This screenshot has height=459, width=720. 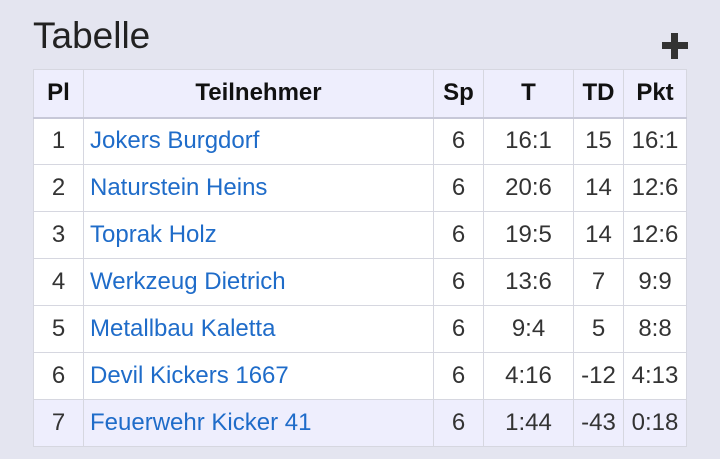 I want to click on rank-cell: 5, so click(x=58, y=329).